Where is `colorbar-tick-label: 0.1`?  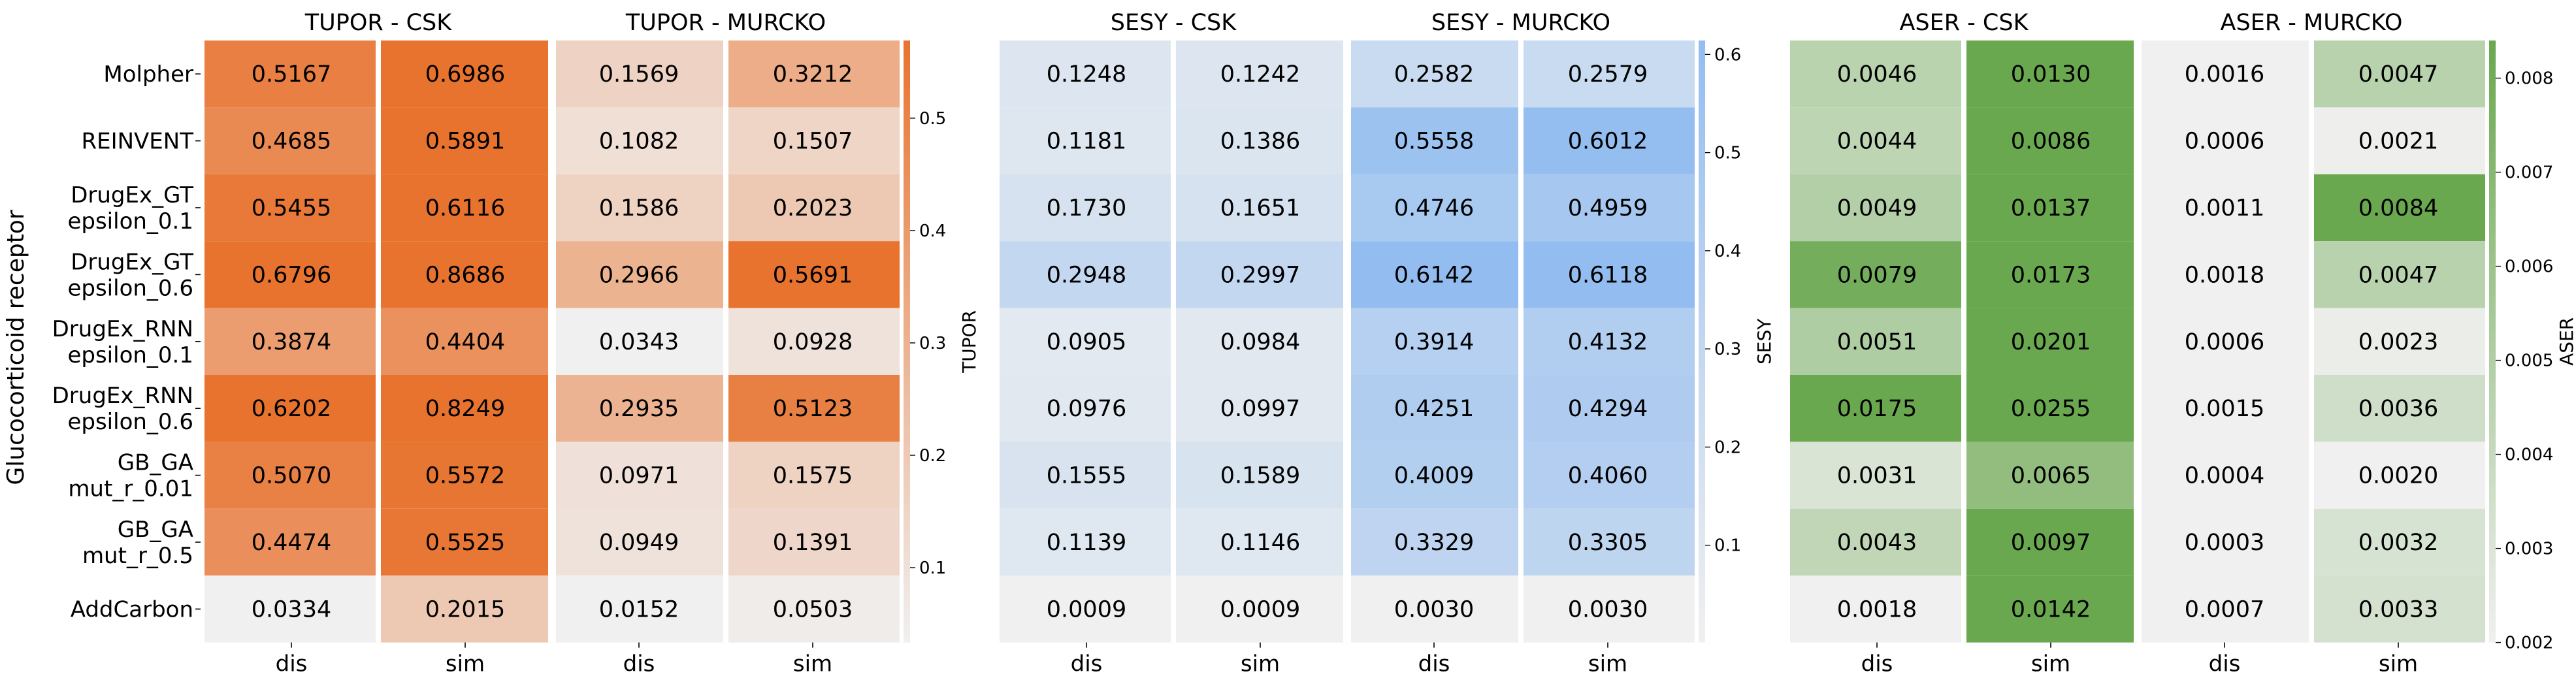 colorbar-tick-label: 0.1 is located at coordinates (932, 568).